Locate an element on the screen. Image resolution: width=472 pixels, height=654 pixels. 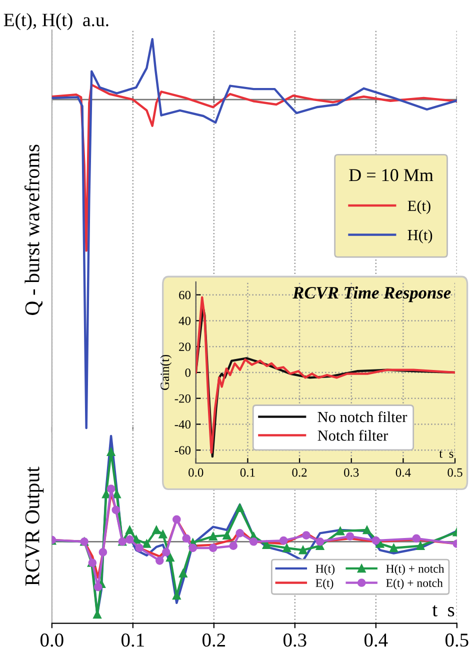
legend-title: D = 10 Mm is located at coordinates (391, 175).